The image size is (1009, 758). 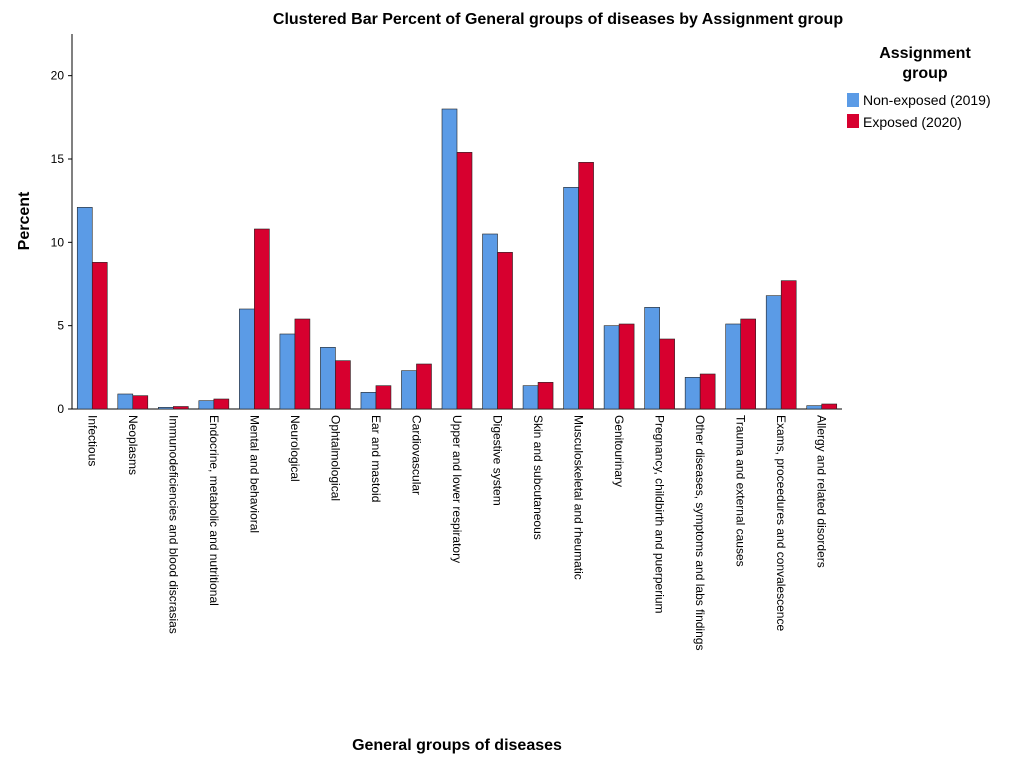 I want to click on category-label: Pregnancy, childbirth and puerperium, so click(x=660, y=514).